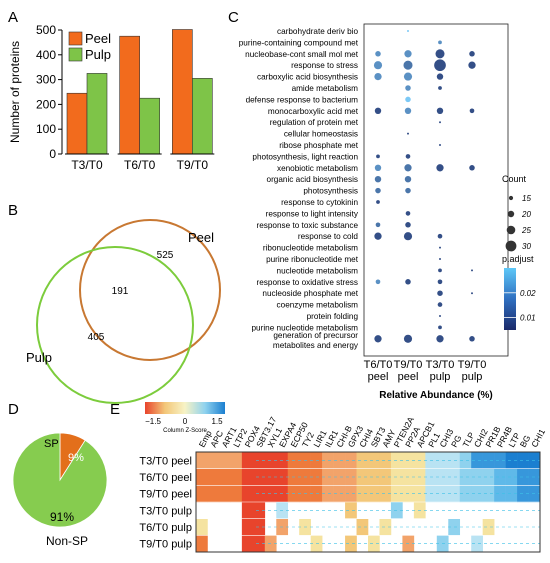 The width and height of the screenshot is (550, 563). I want to click on panel-label-b: B, so click(13, 210).